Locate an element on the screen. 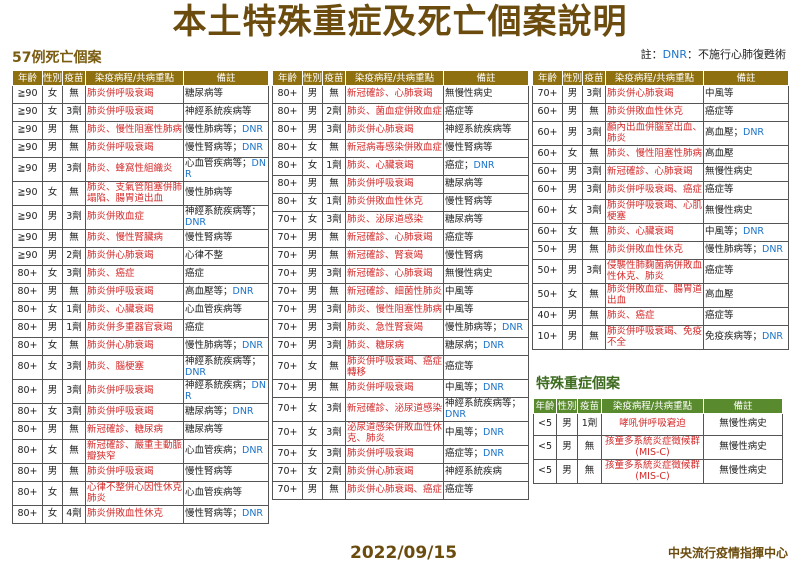 This screenshot has width=800, height=566. remark-text: 慢性腎病等； is located at coordinates (214, 514).